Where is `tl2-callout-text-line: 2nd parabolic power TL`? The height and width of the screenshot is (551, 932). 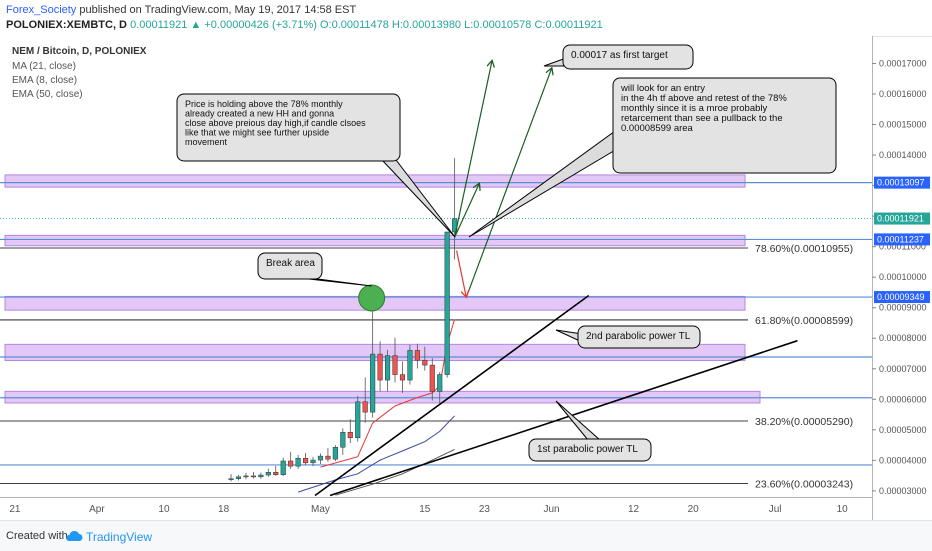
tl2-callout-text-line: 2nd parabolic power TL is located at coordinates (638, 336).